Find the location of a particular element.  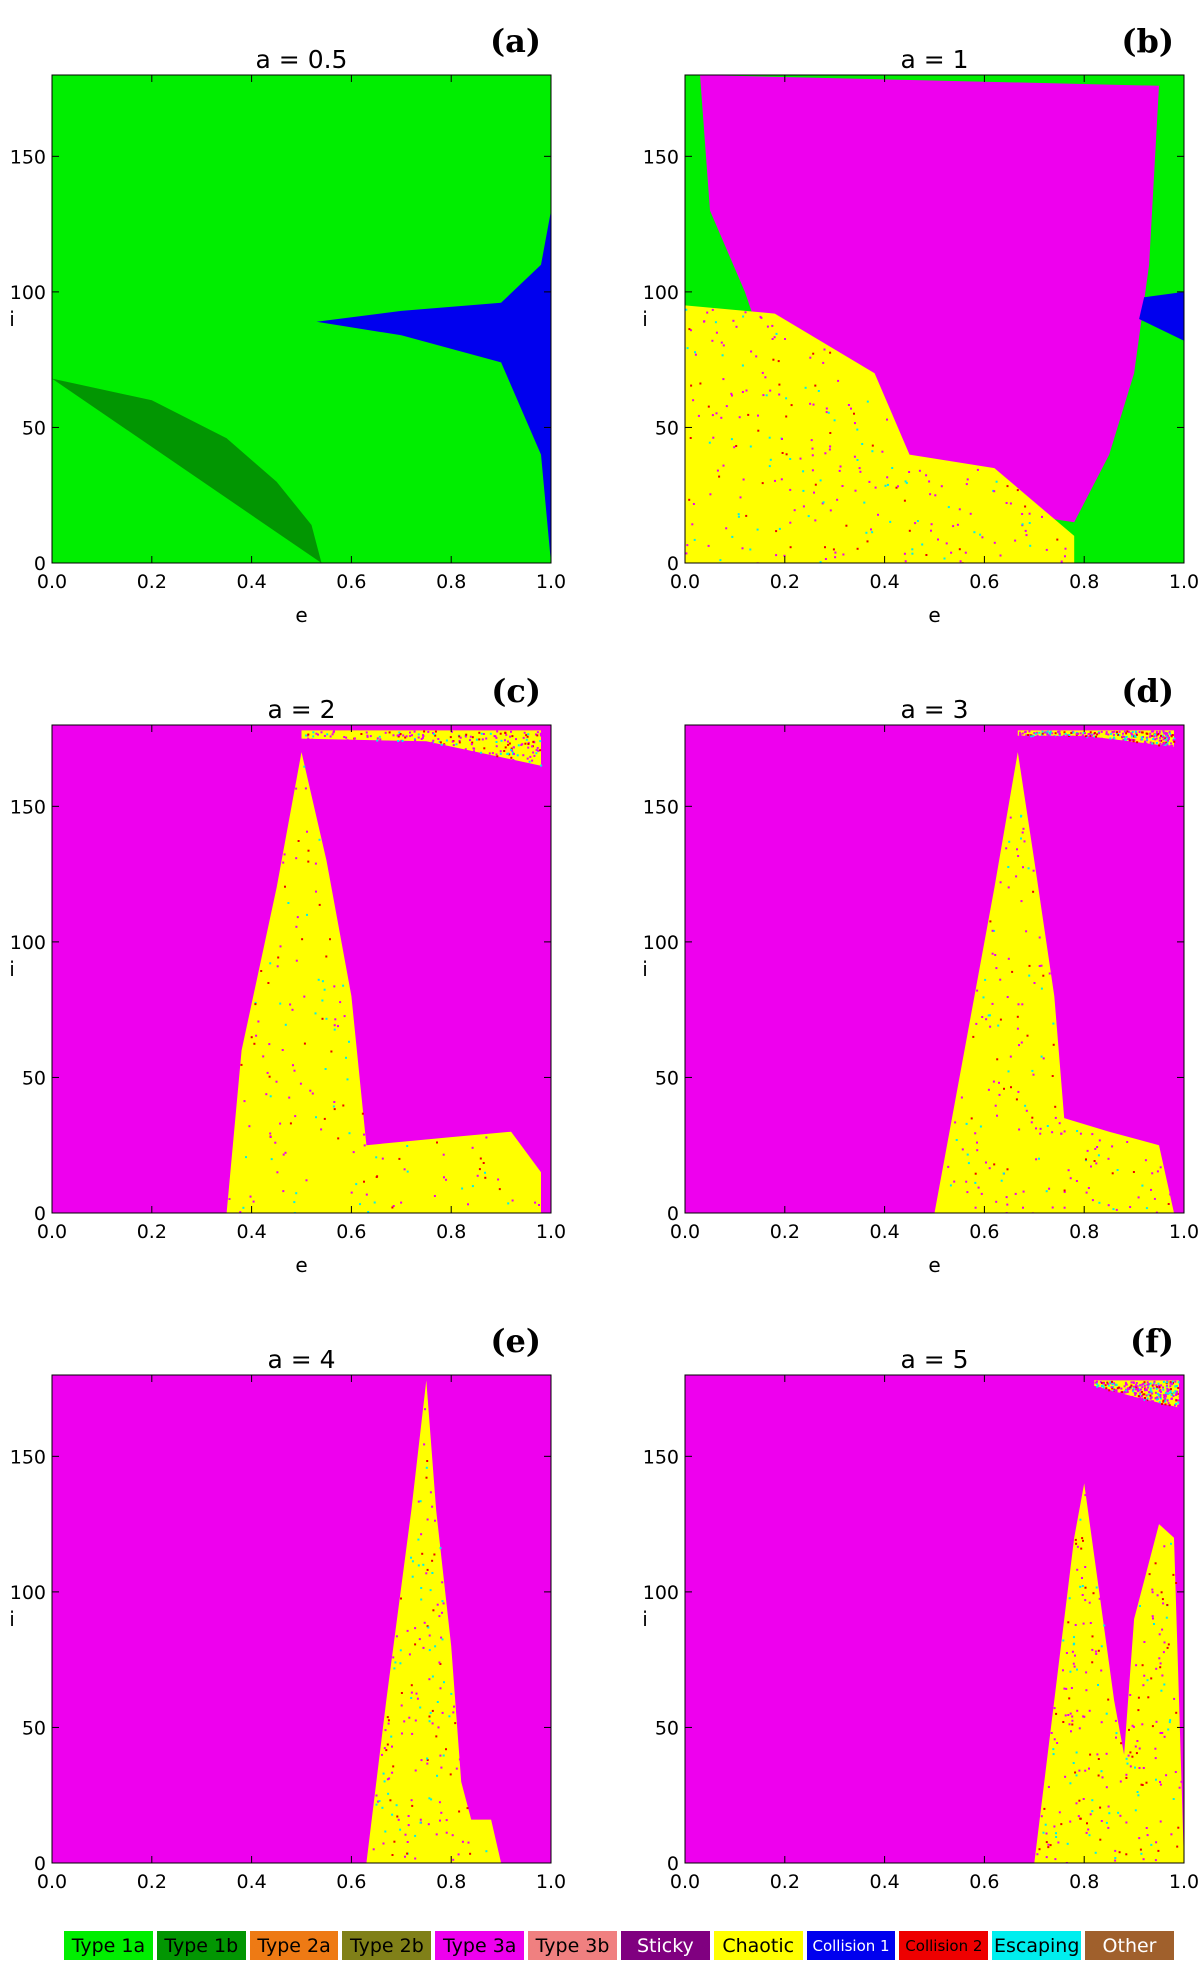

x-axis-label: e is located at coordinates (301, 1265).